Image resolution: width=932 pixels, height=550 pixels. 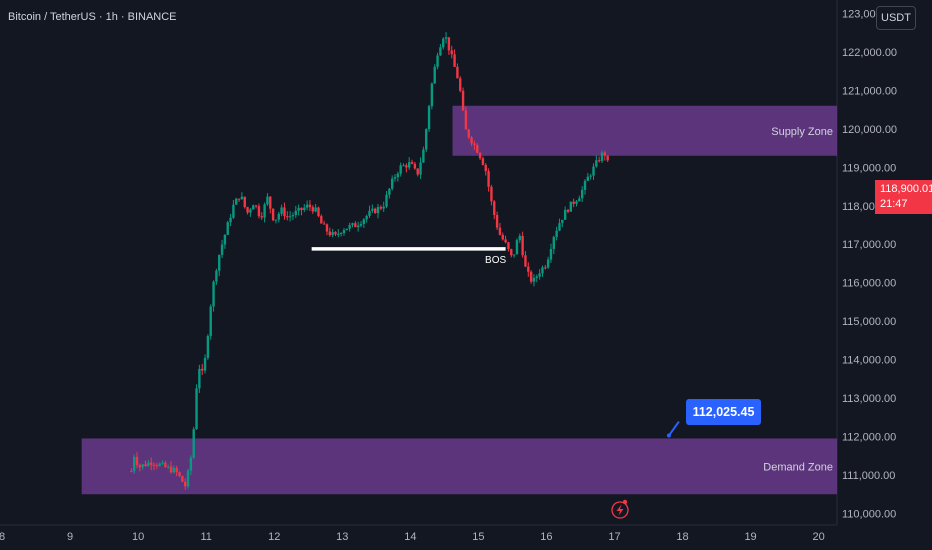 I want to click on price-tick-label: 111,000.00, so click(x=868, y=476).